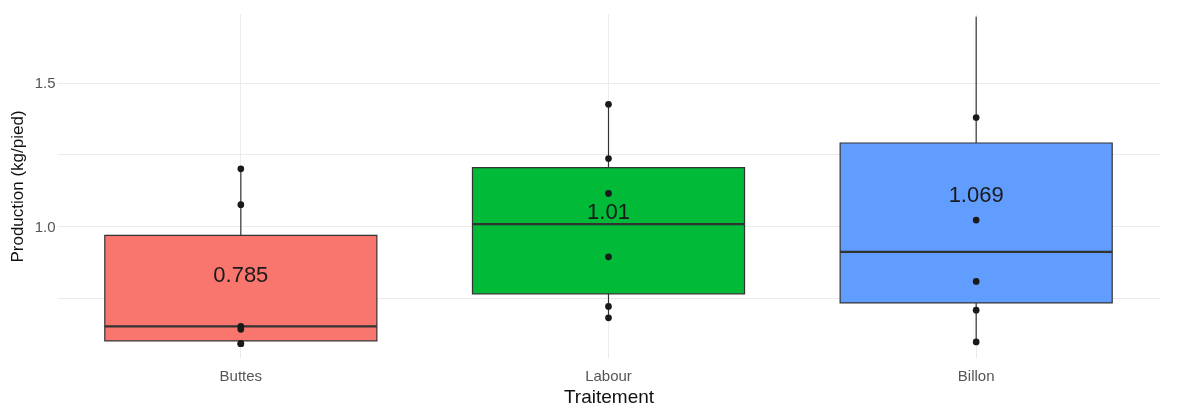 This screenshot has width=1190, height=410. I want to click on x-tick-label: Billon, so click(976, 375).